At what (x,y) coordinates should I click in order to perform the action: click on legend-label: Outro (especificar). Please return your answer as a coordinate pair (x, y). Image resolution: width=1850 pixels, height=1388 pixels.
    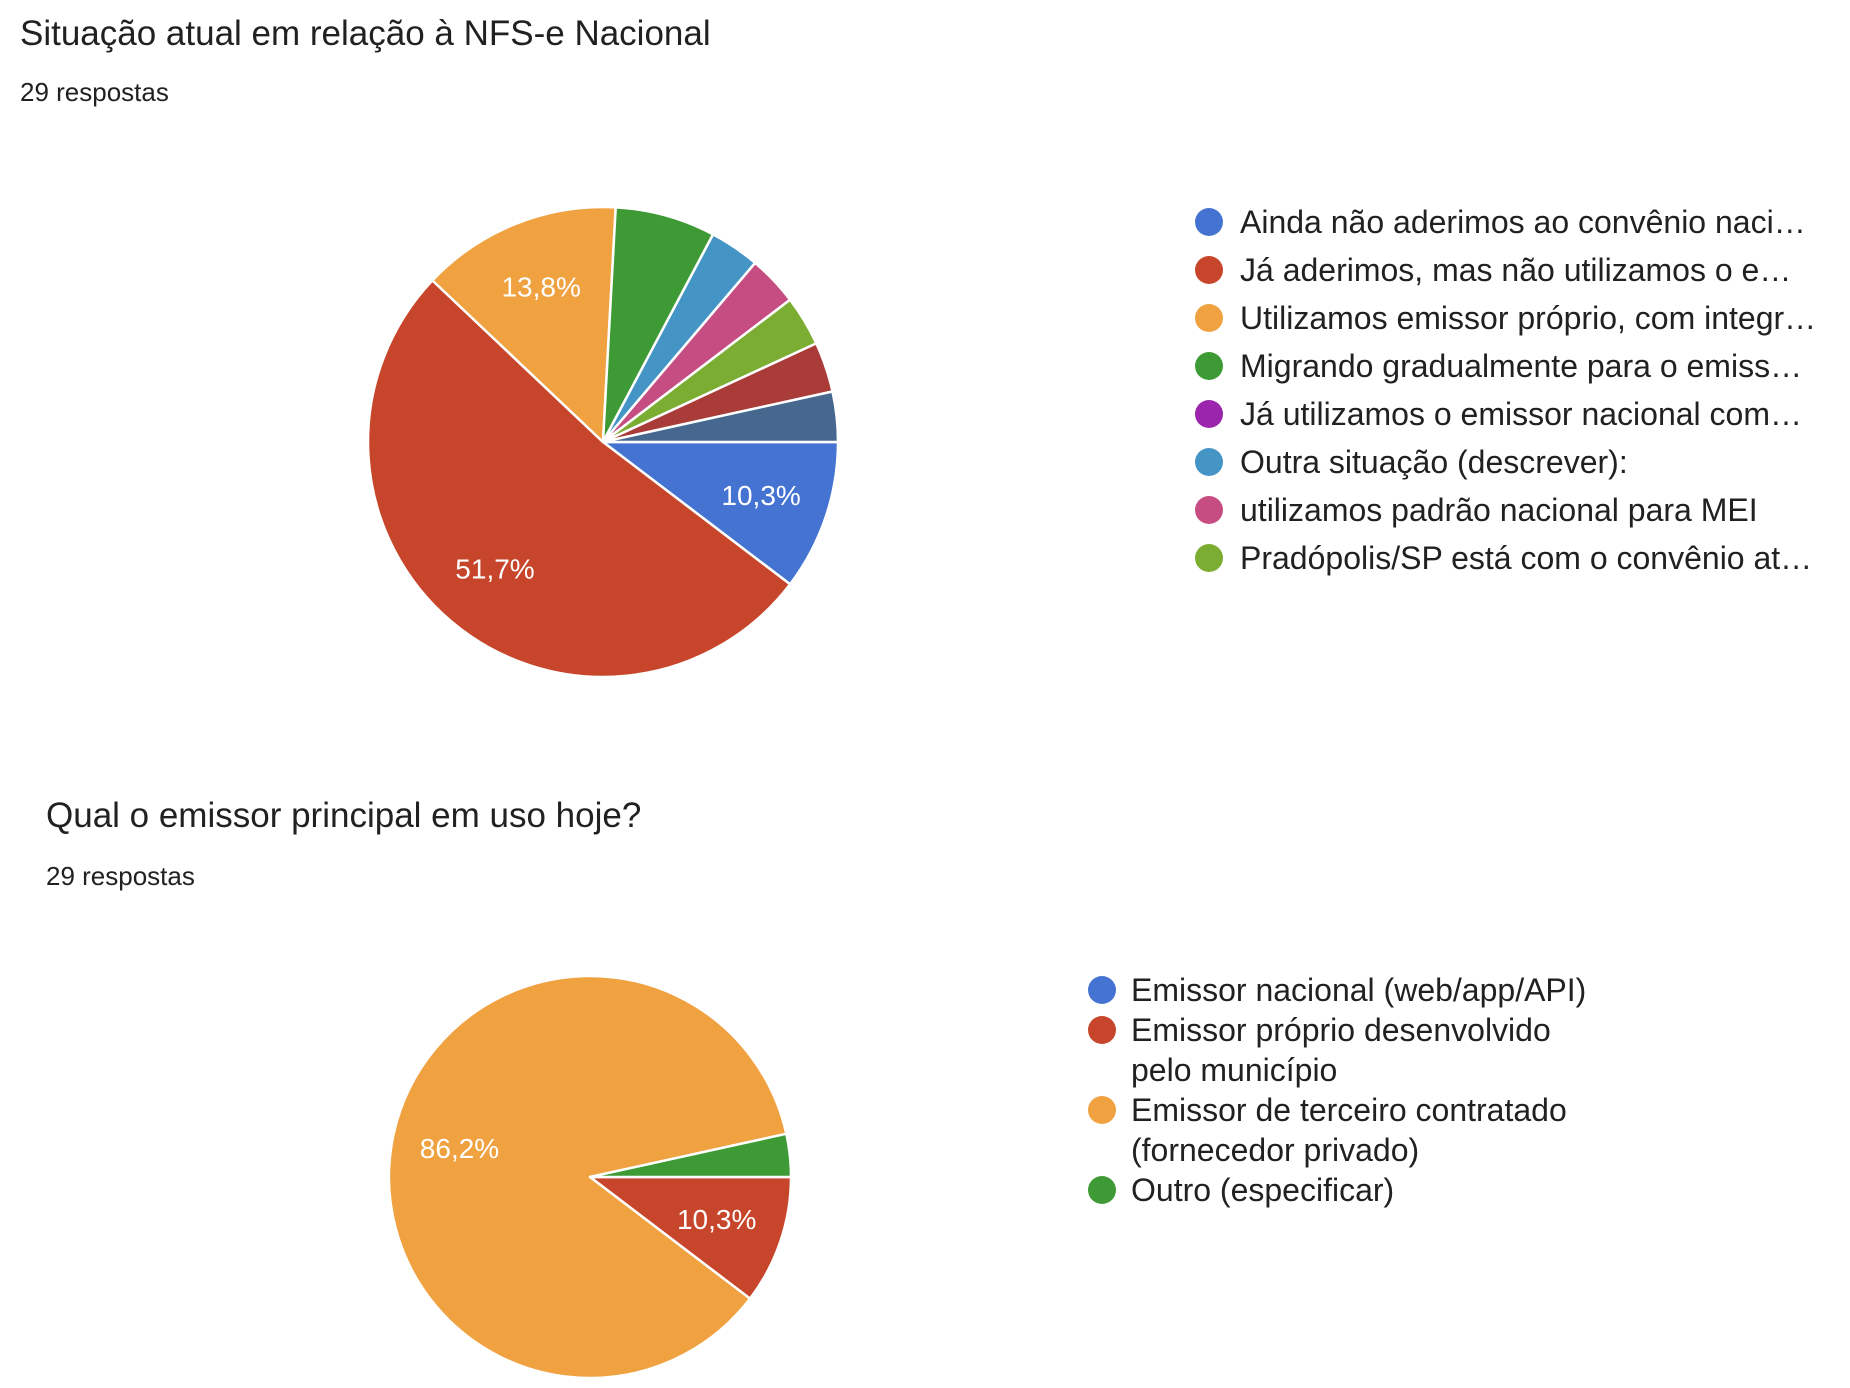
    Looking at the image, I should click on (1263, 1190).